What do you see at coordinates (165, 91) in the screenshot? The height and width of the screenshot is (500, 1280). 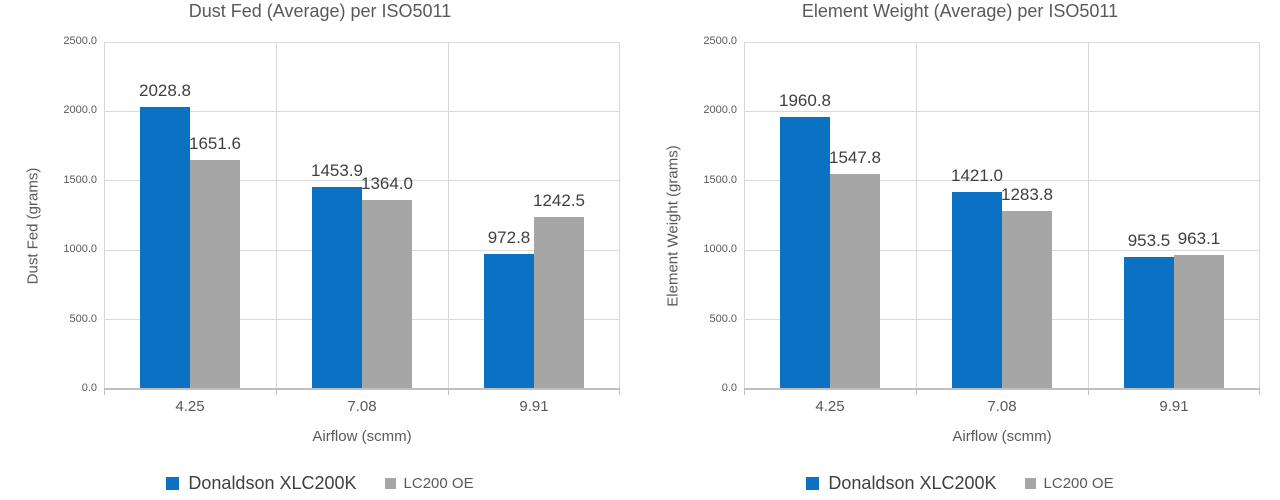 I see `data-label: 2028.8` at bounding box center [165, 91].